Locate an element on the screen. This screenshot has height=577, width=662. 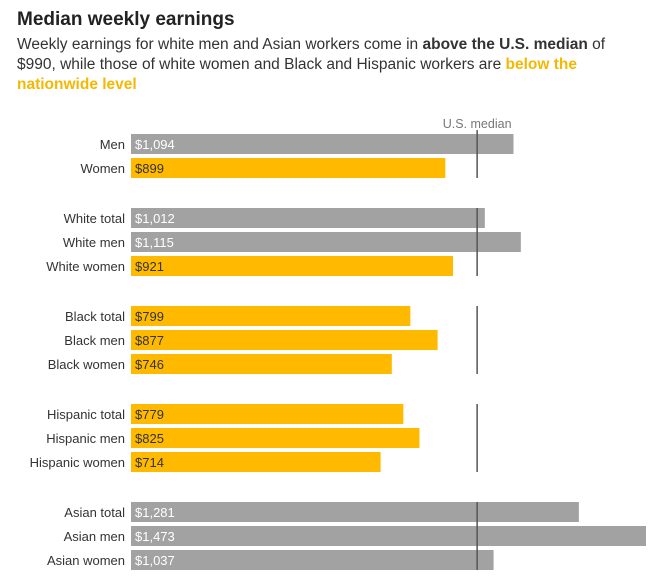
category-label-asian-women: Asian women is located at coordinates (86, 560).